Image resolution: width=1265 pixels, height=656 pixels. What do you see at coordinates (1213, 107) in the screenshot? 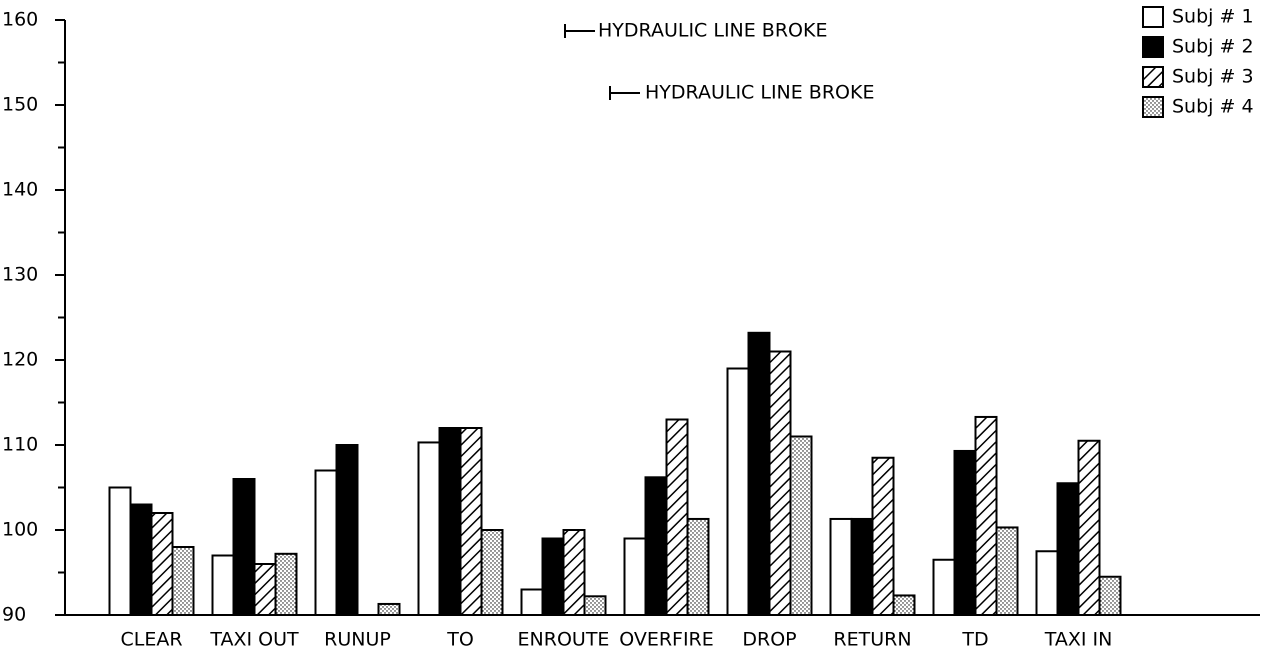
I see `legend-label: Subj # 4` at bounding box center [1213, 107].